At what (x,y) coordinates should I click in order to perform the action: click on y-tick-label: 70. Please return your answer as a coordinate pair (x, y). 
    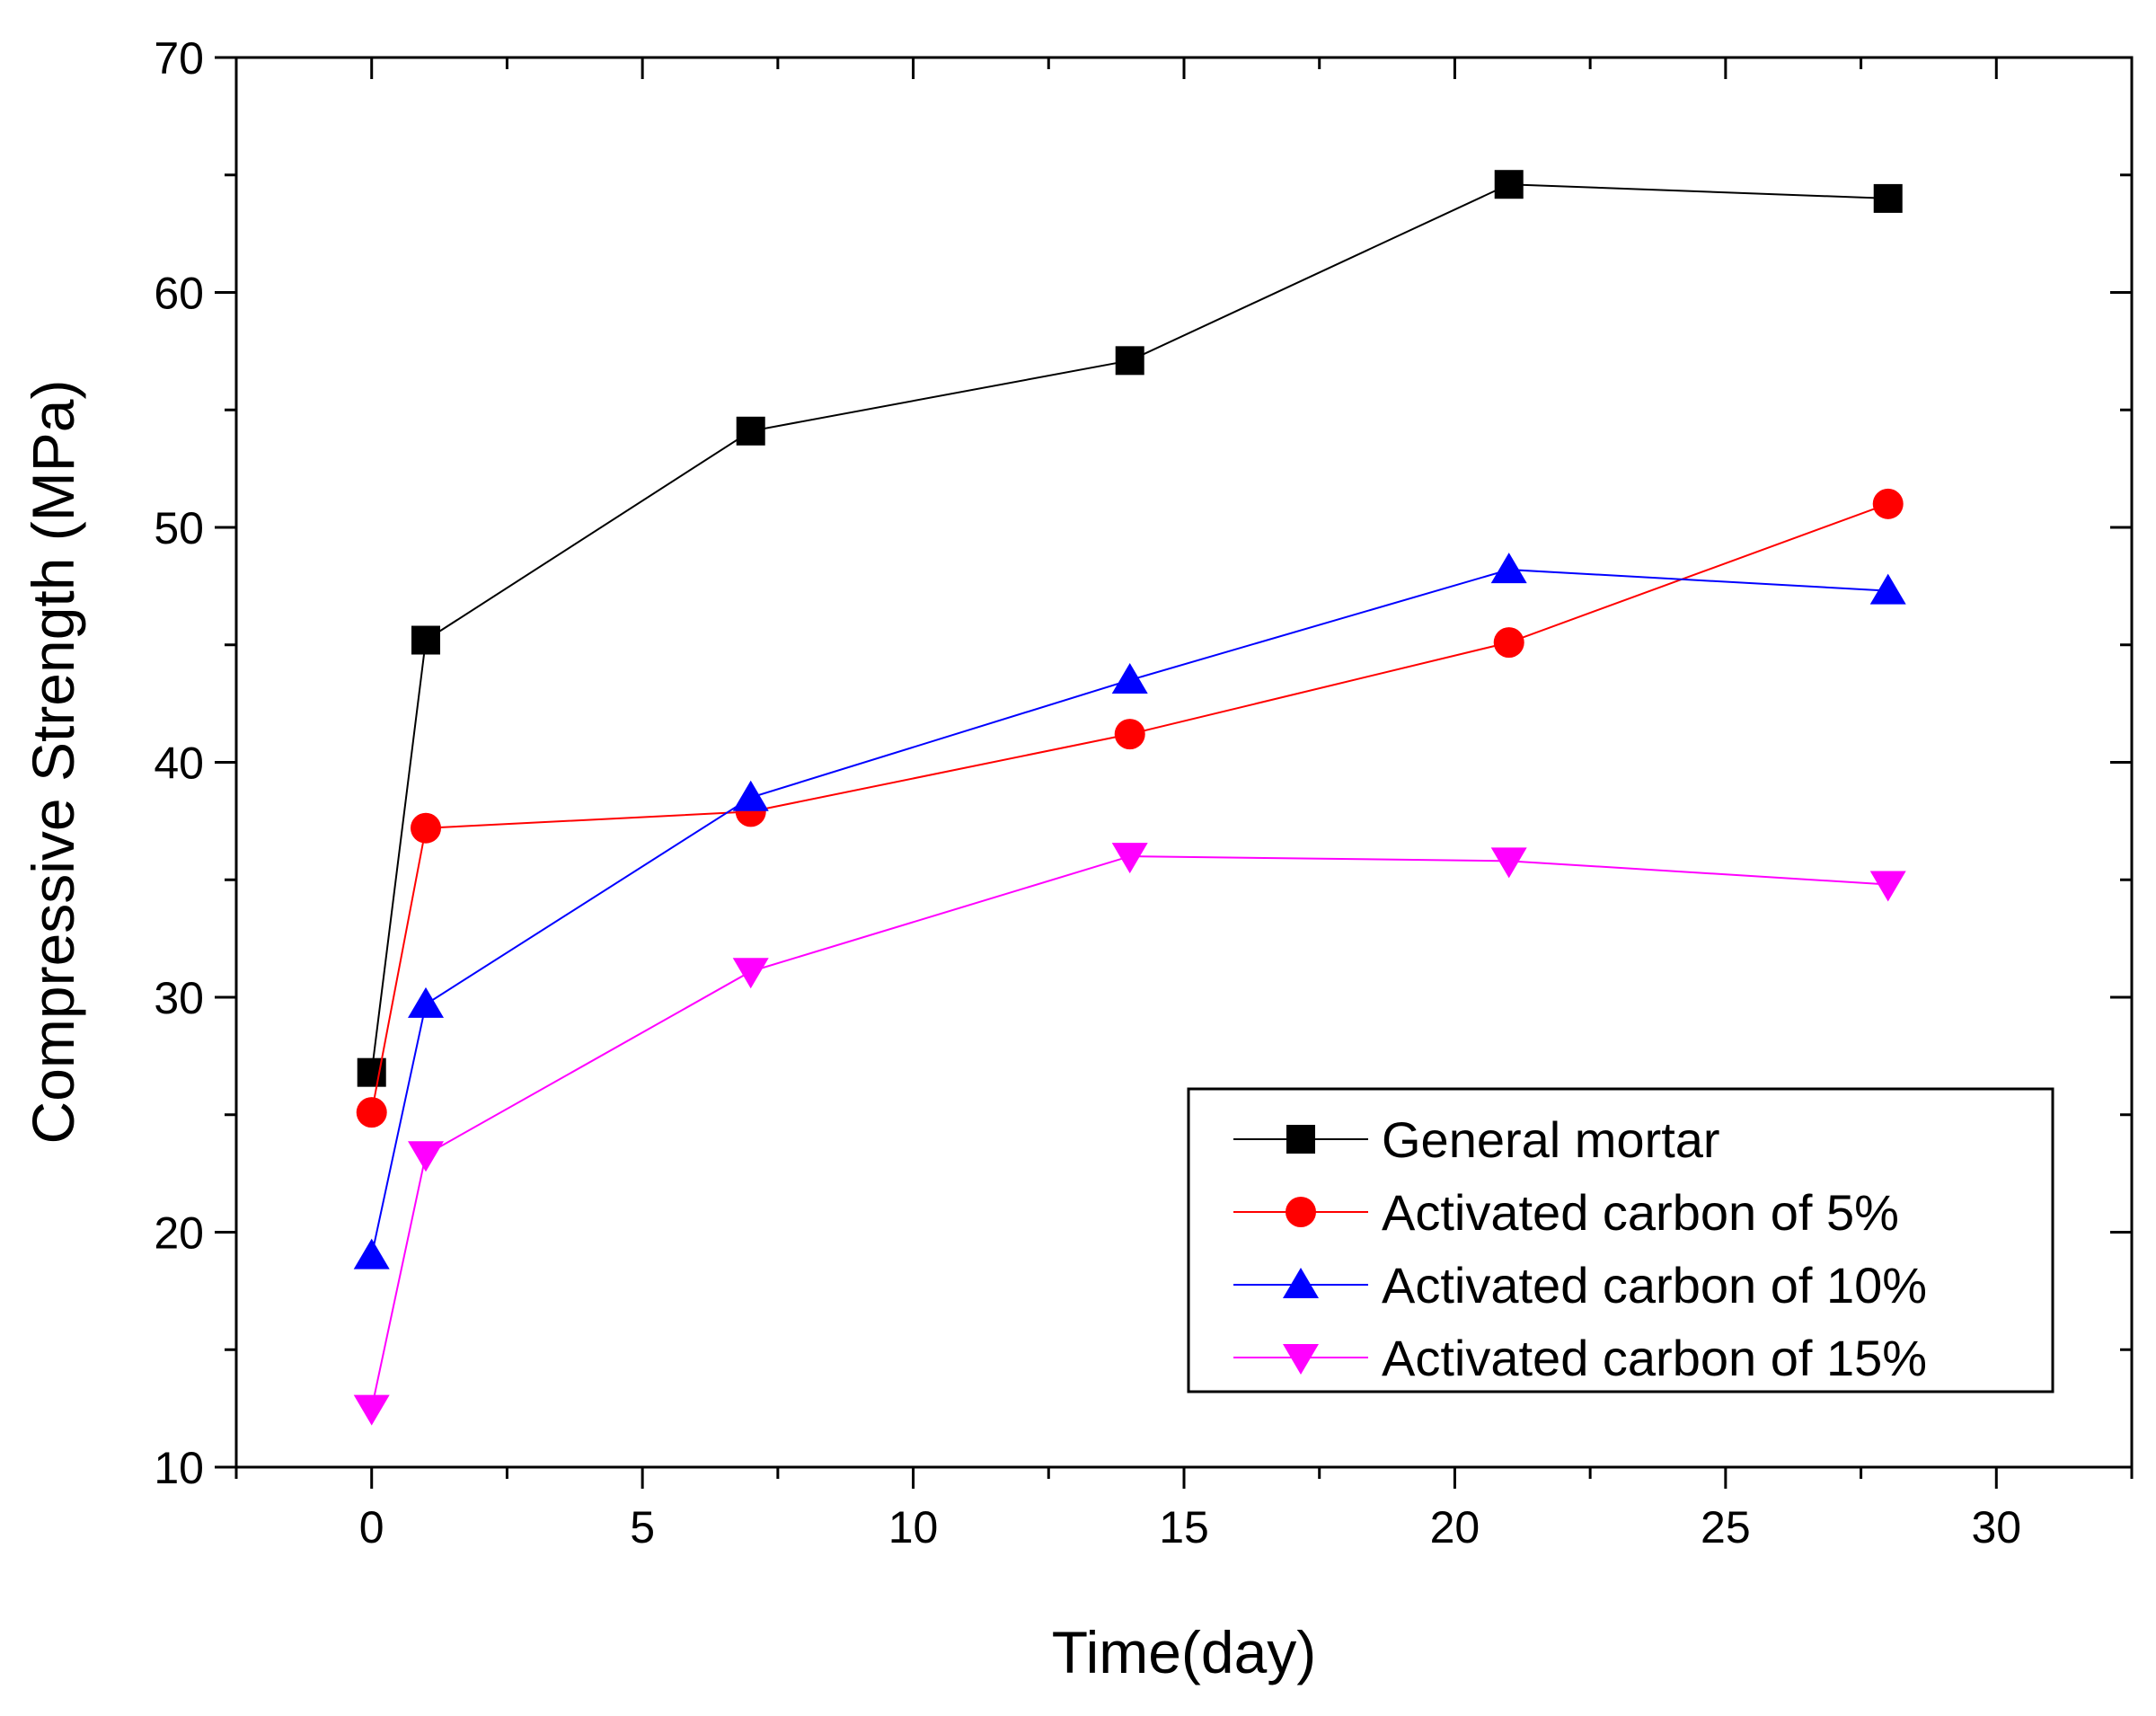
    Looking at the image, I should click on (179, 58).